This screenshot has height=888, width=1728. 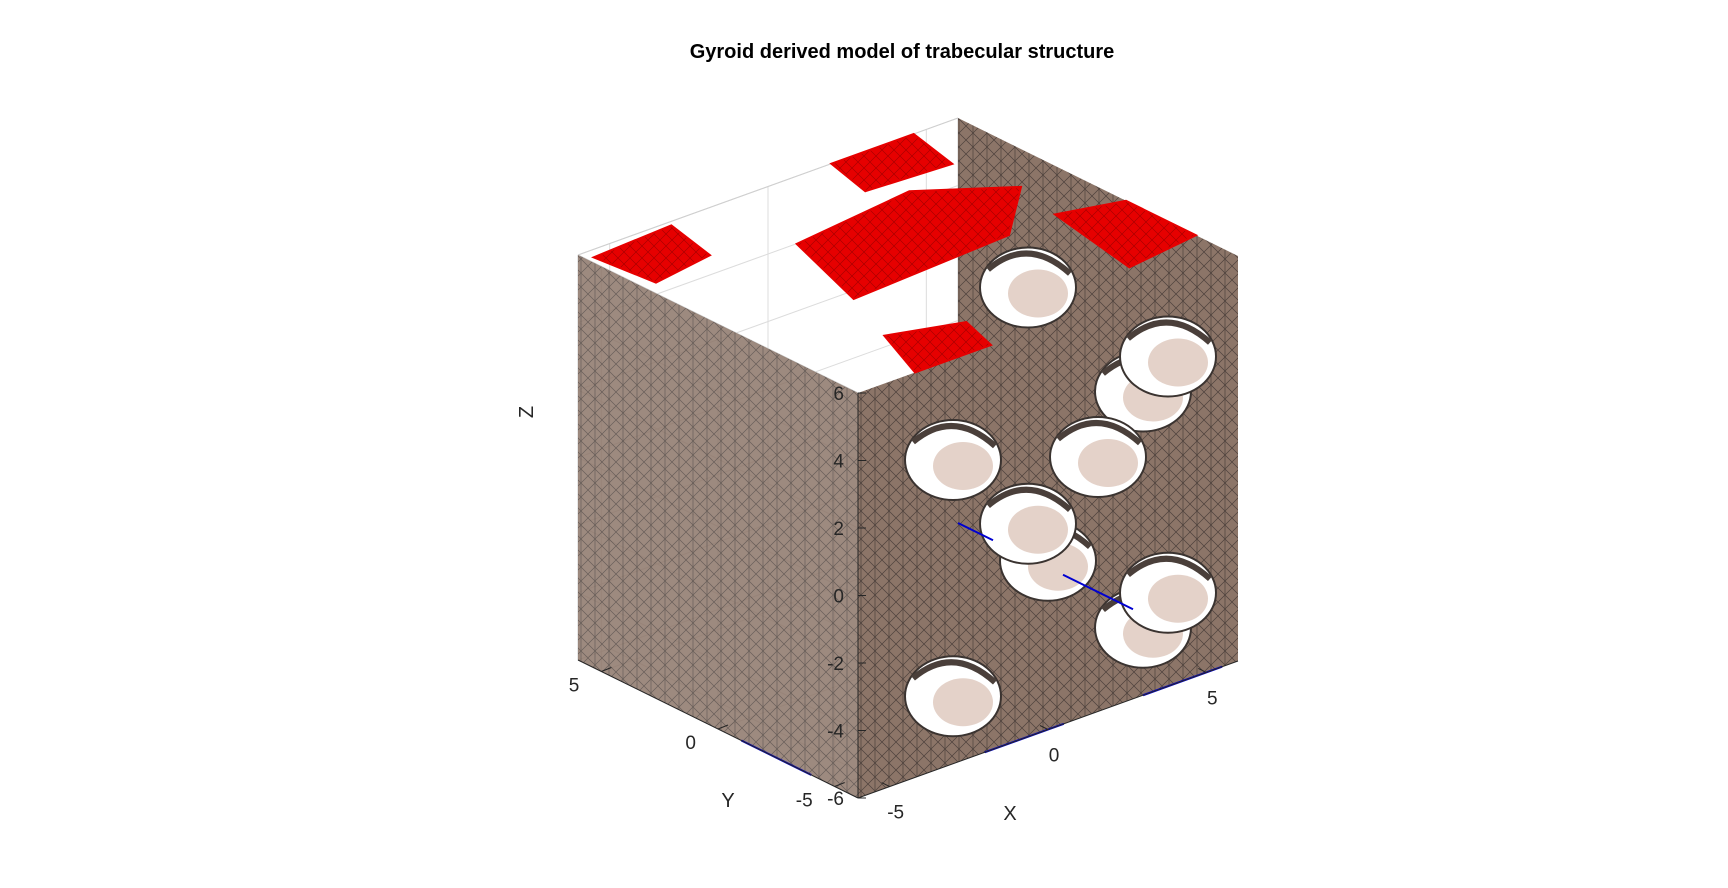 What do you see at coordinates (690, 743) in the screenshot?
I see `y-tick-label: 0` at bounding box center [690, 743].